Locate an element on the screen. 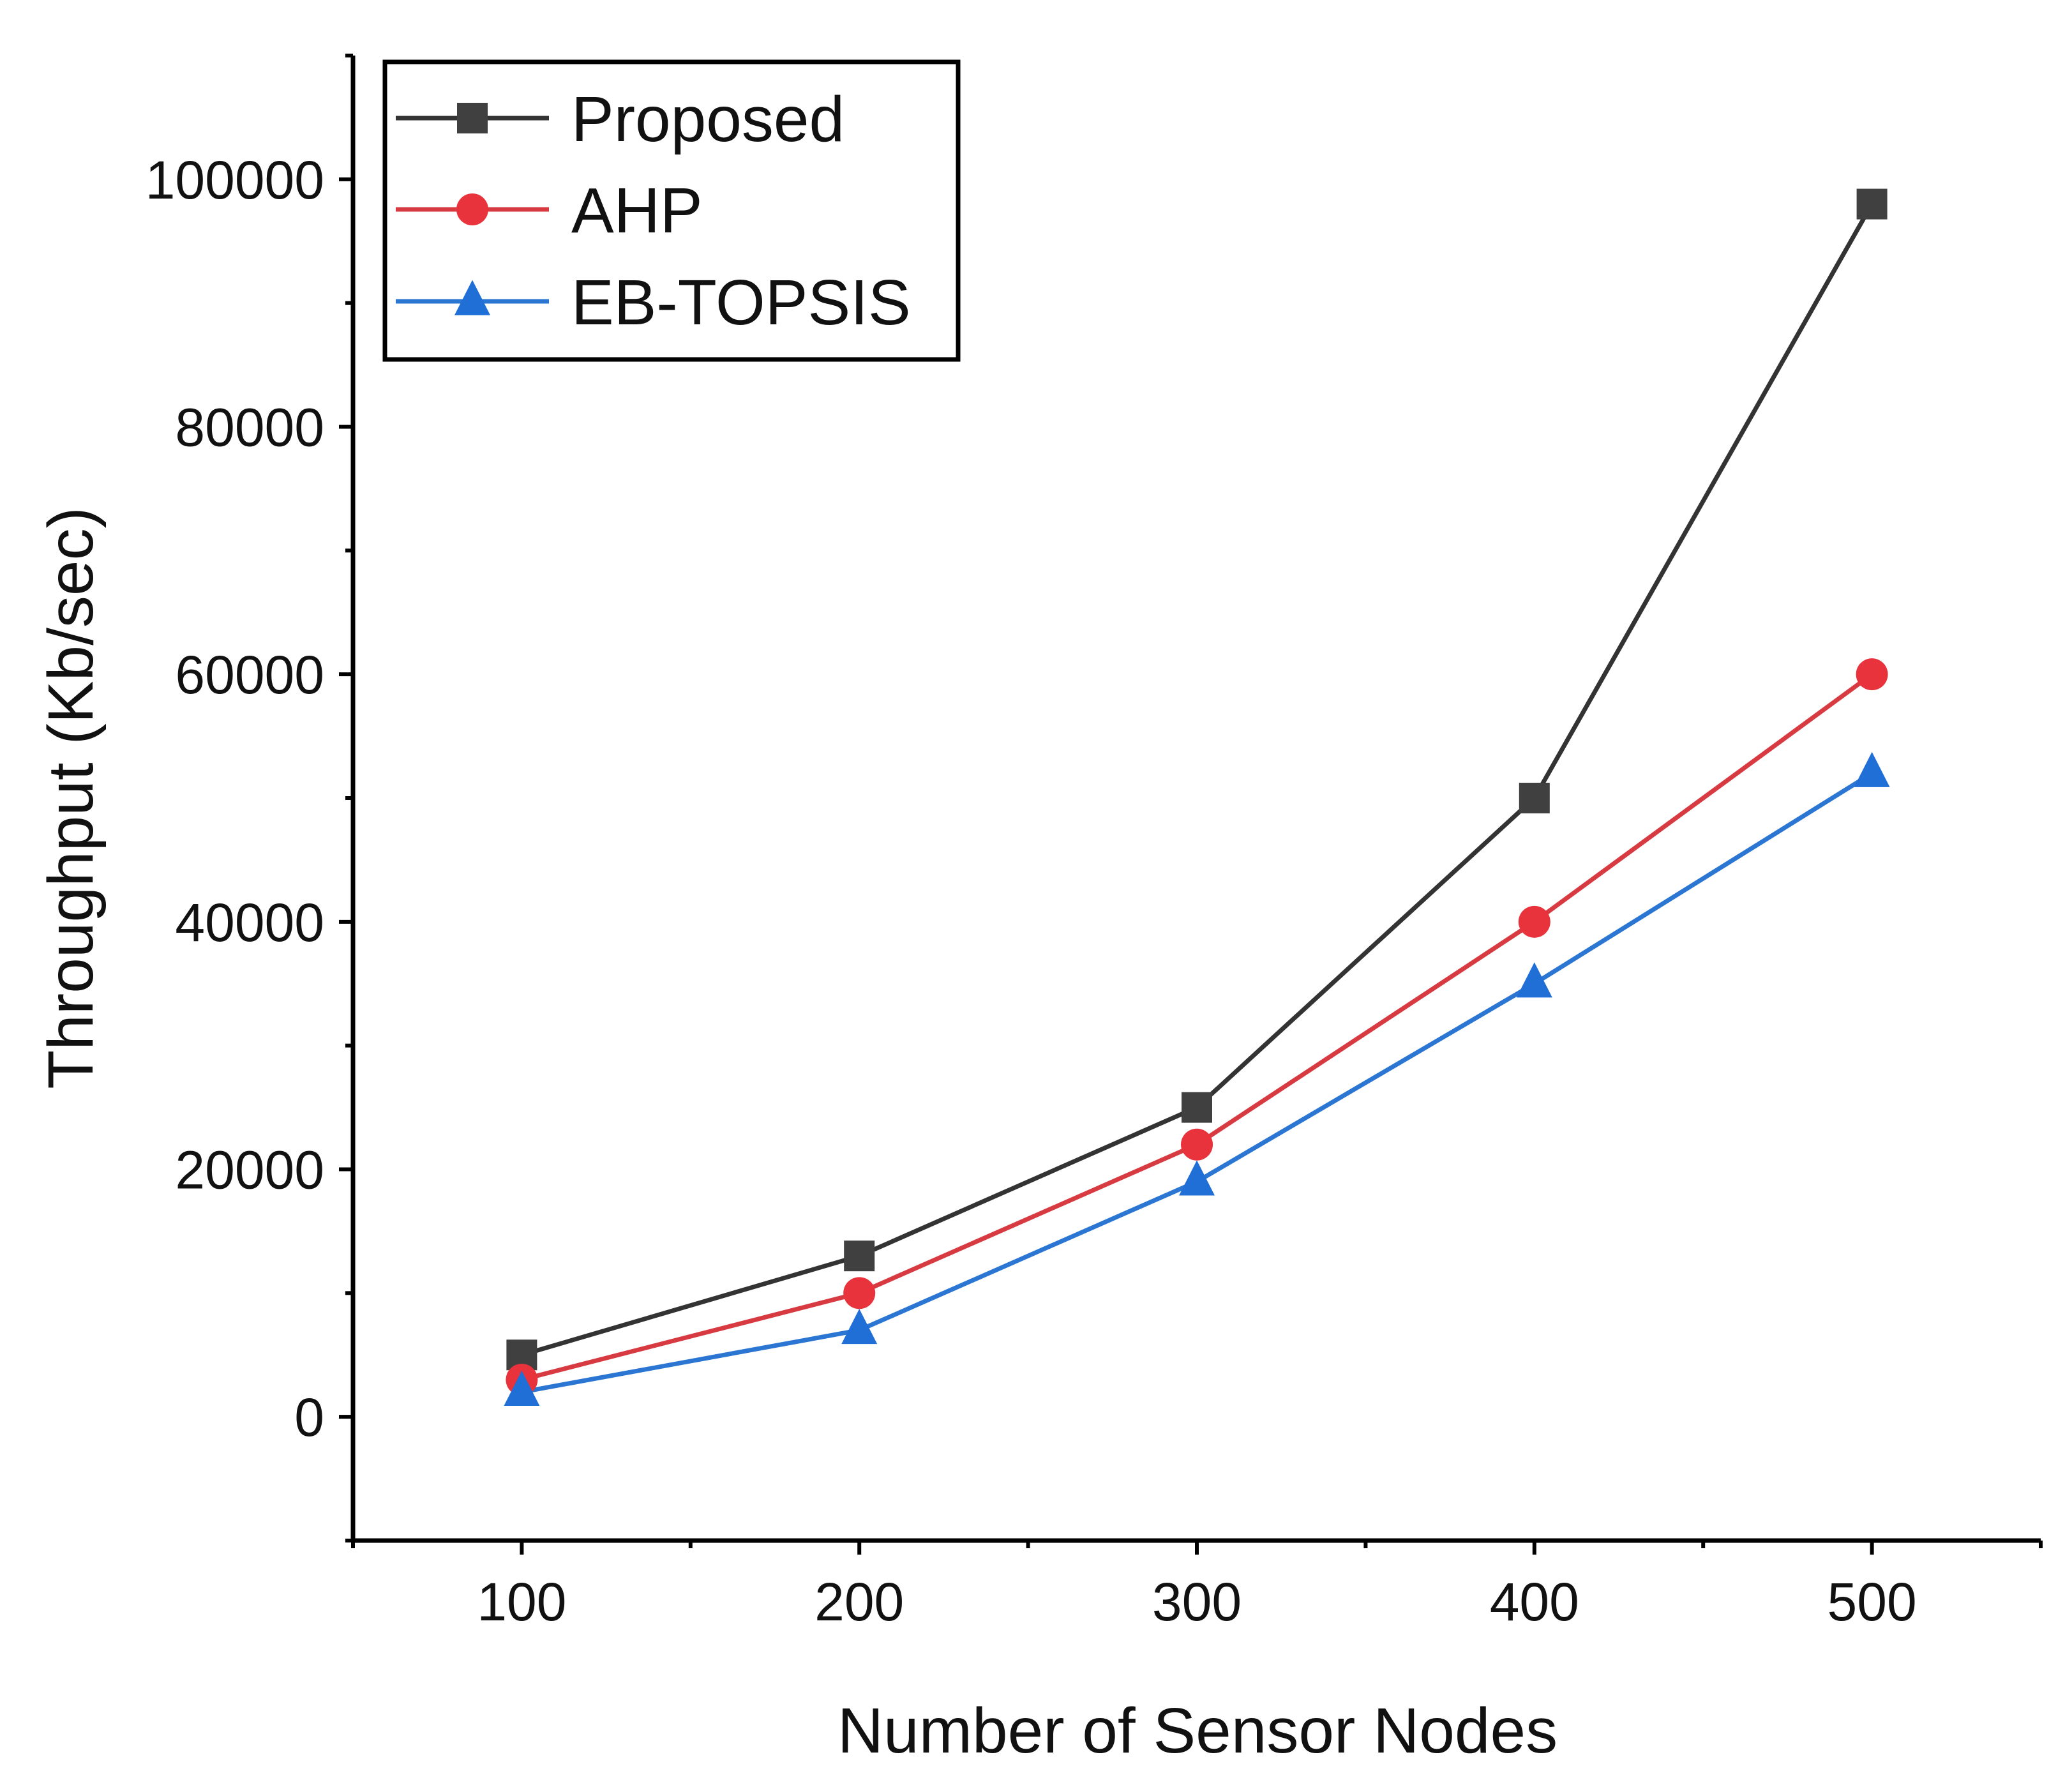 Image resolution: width=2072 pixels, height=1787 pixels. y-tick-label: 80000 is located at coordinates (249, 428).